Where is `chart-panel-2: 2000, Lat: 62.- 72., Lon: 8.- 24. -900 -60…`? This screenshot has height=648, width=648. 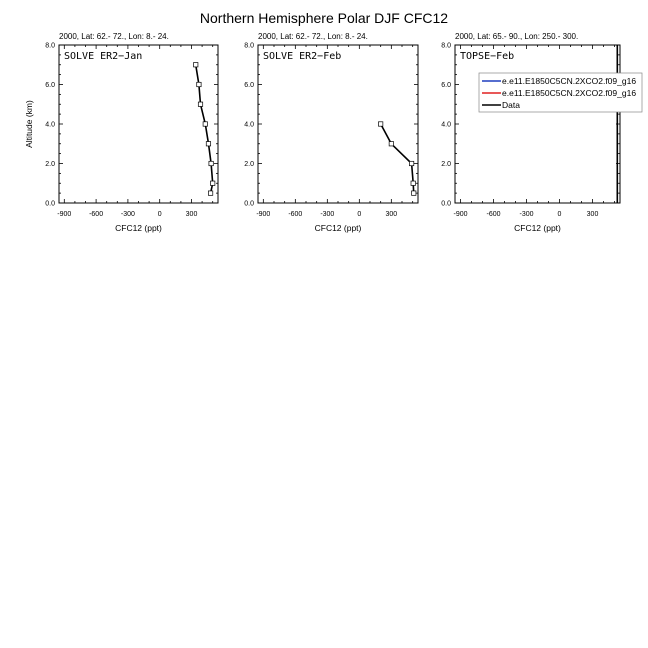
chart-panel-2: 2000, Lat: 62.- 72., Lon: 8.- 24. -900 -60… is located at coordinates (331, 132).